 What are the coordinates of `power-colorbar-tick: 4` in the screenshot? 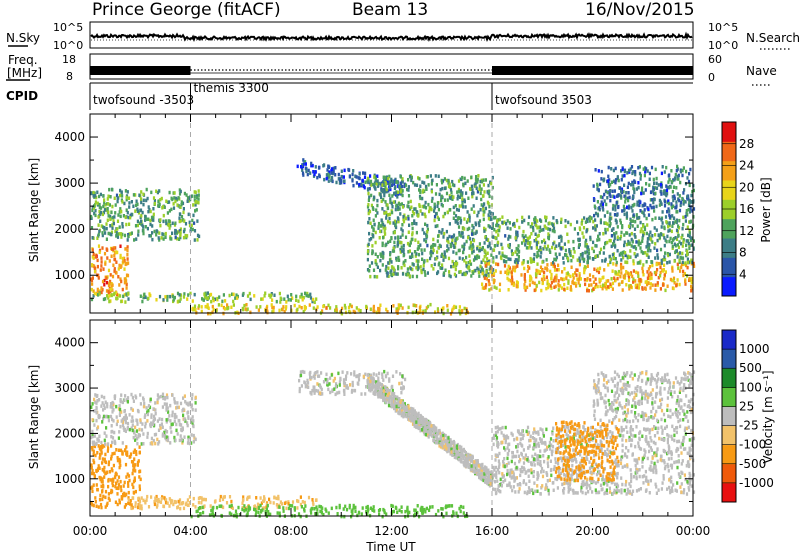 It's located at (743, 274).